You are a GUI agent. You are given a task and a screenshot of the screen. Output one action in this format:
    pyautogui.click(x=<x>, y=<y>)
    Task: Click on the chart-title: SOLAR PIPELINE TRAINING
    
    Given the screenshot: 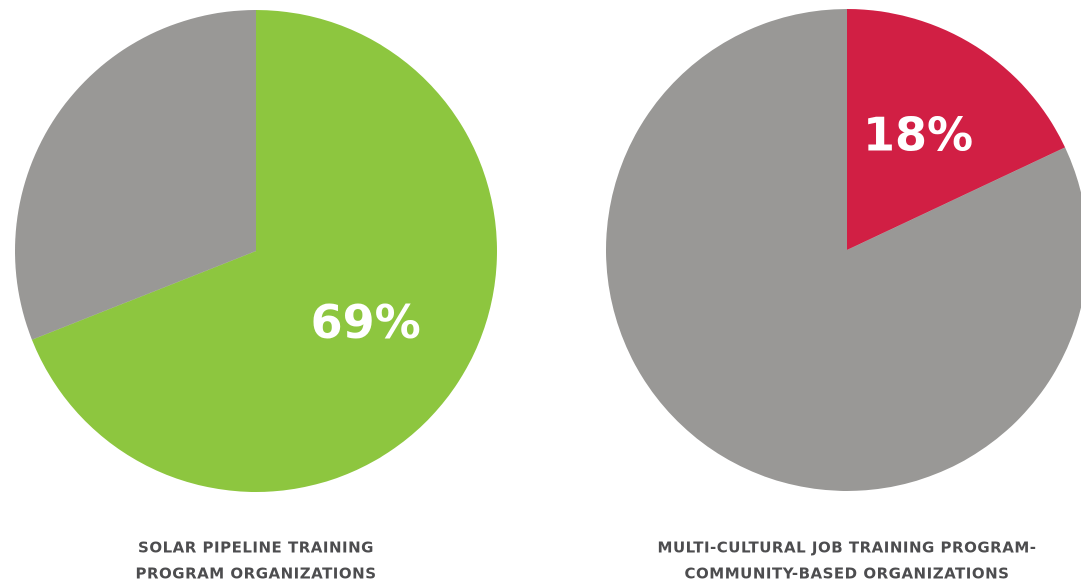 What is the action you would take?
    pyautogui.click(x=256, y=548)
    